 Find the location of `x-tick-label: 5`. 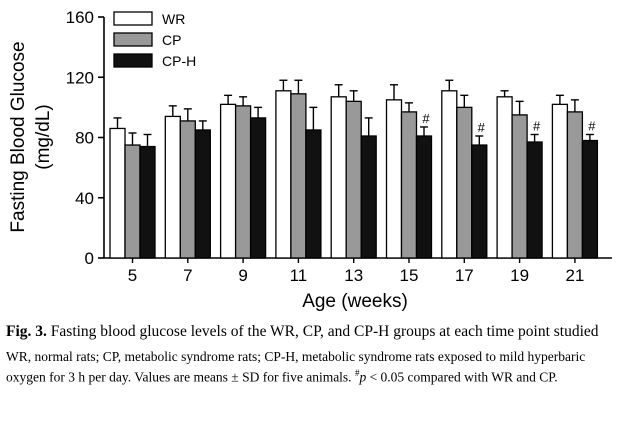

x-tick-label: 5 is located at coordinates (132, 275).